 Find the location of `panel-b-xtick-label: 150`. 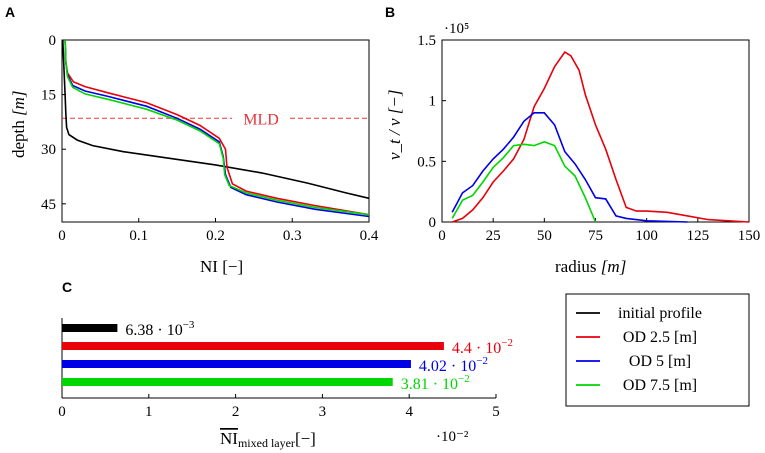

panel-b-xtick-label: 150 is located at coordinates (749, 236).